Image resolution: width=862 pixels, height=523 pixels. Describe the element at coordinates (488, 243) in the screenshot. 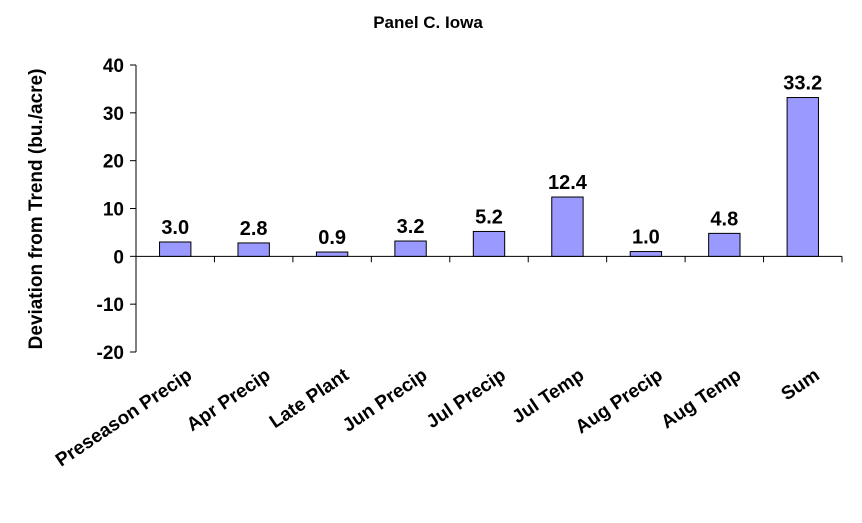

I see `bar-jul-precip` at that location.